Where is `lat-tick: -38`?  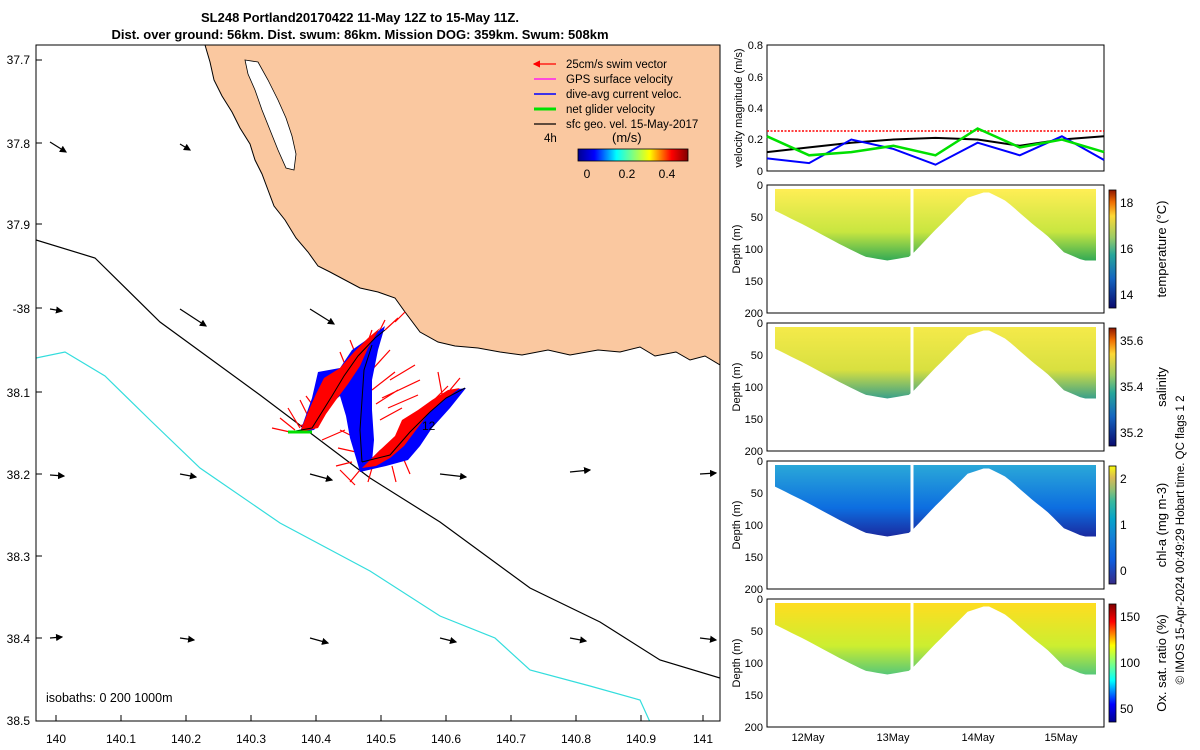
lat-tick: -38 is located at coordinates (22, 309).